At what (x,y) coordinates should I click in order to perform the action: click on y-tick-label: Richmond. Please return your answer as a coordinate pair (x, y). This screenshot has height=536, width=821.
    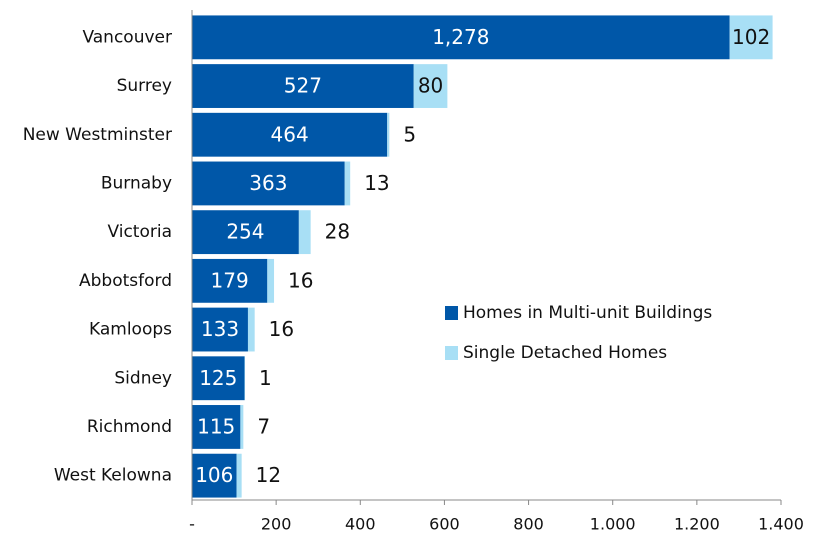
    Looking at the image, I should click on (129, 427).